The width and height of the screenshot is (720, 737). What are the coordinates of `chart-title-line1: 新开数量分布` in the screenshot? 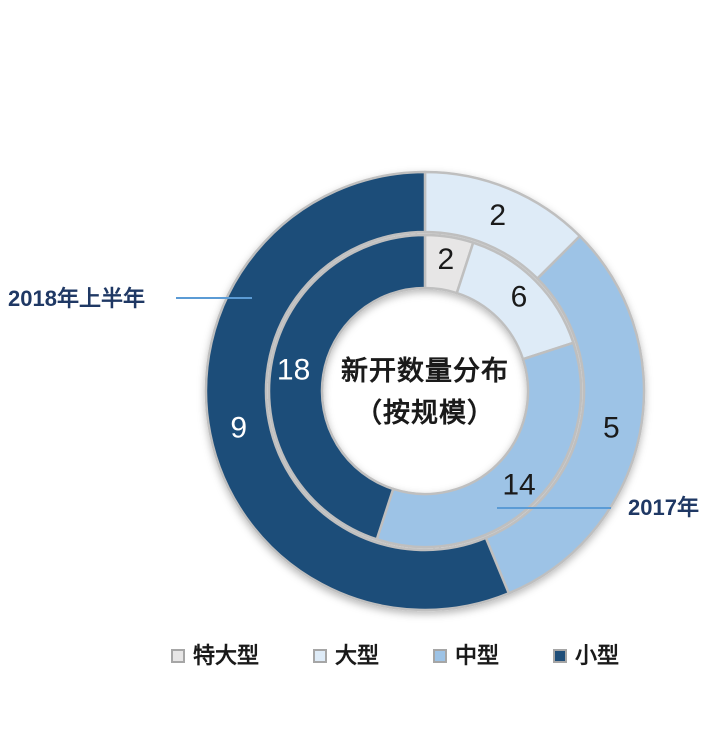 It's located at (425, 371).